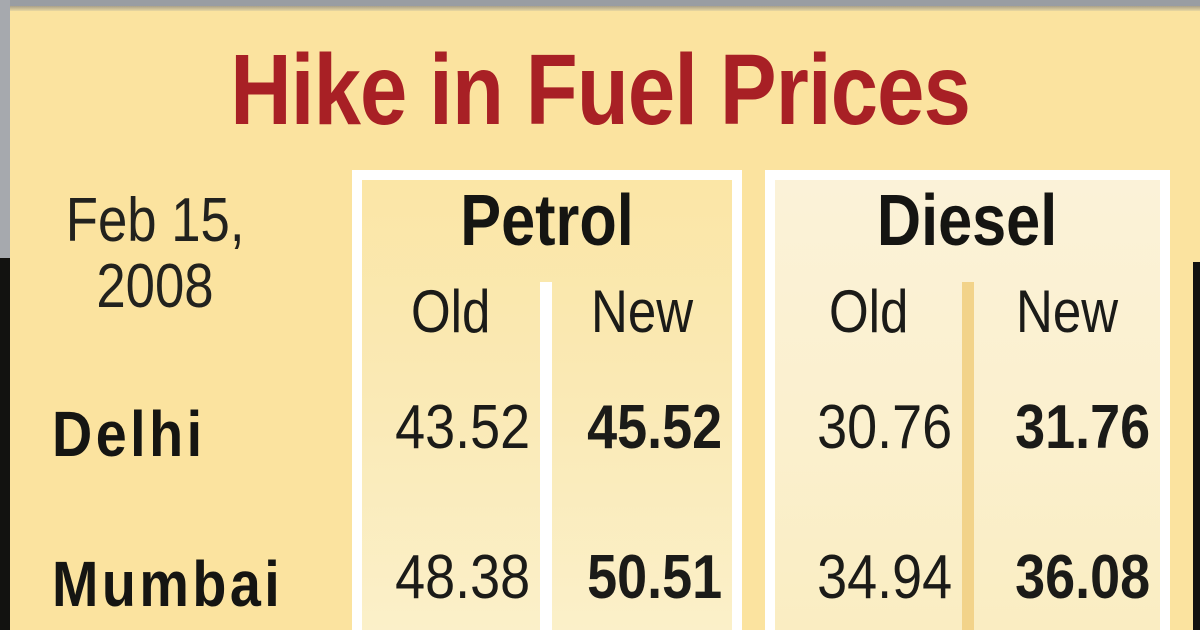 The width and height of the screenshot is (1200, 630). I want to click on petrol-new-header-text: New, so click(642, 311).